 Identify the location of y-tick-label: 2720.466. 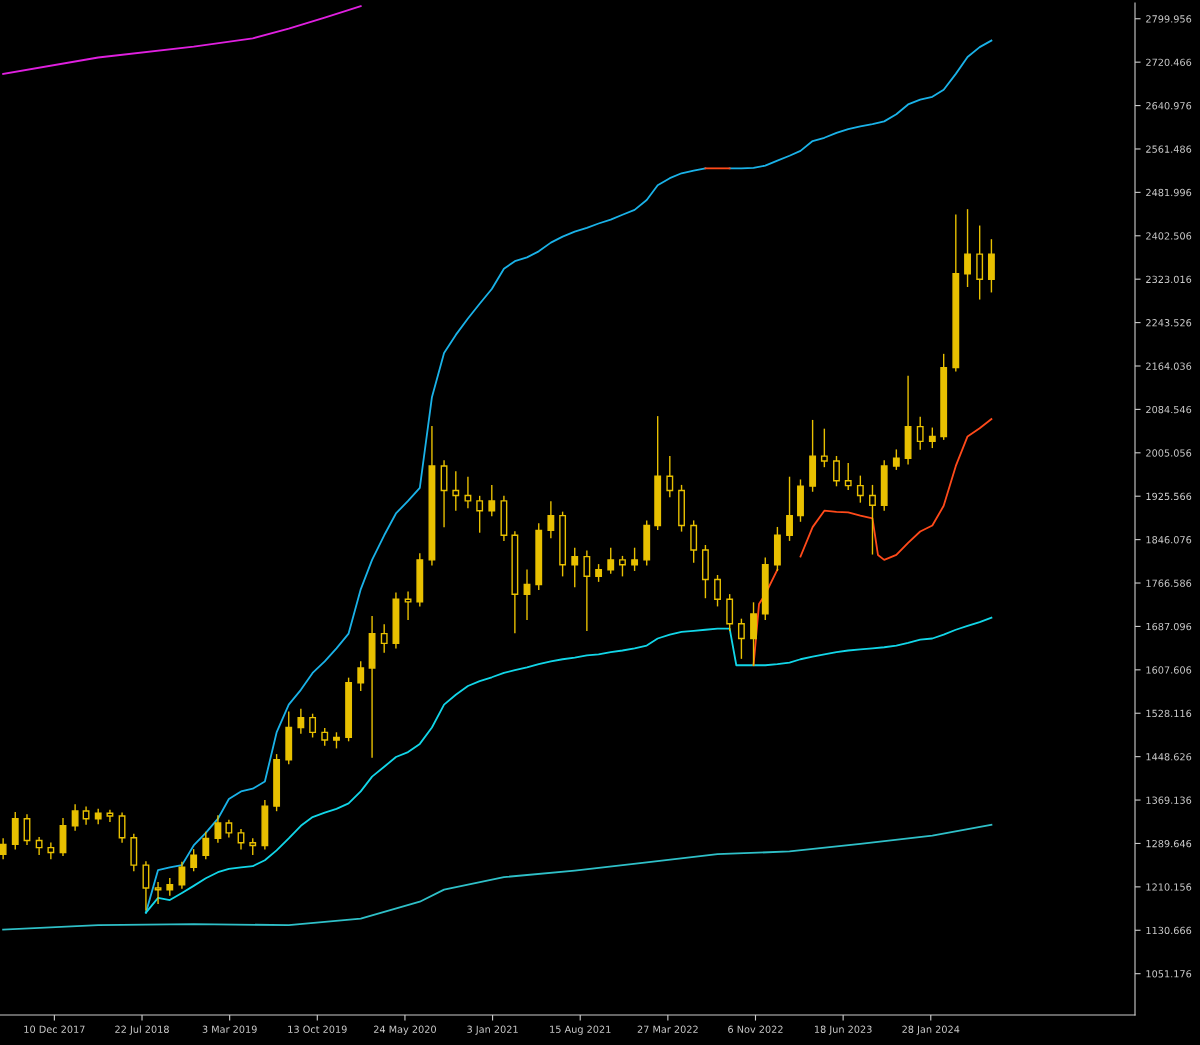
(1169, 62).